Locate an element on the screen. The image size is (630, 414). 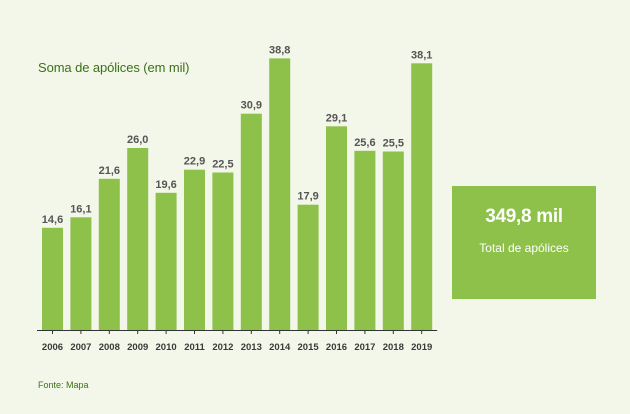
x-tick-label-2018: 2018 is located at coordinates (393, 347).